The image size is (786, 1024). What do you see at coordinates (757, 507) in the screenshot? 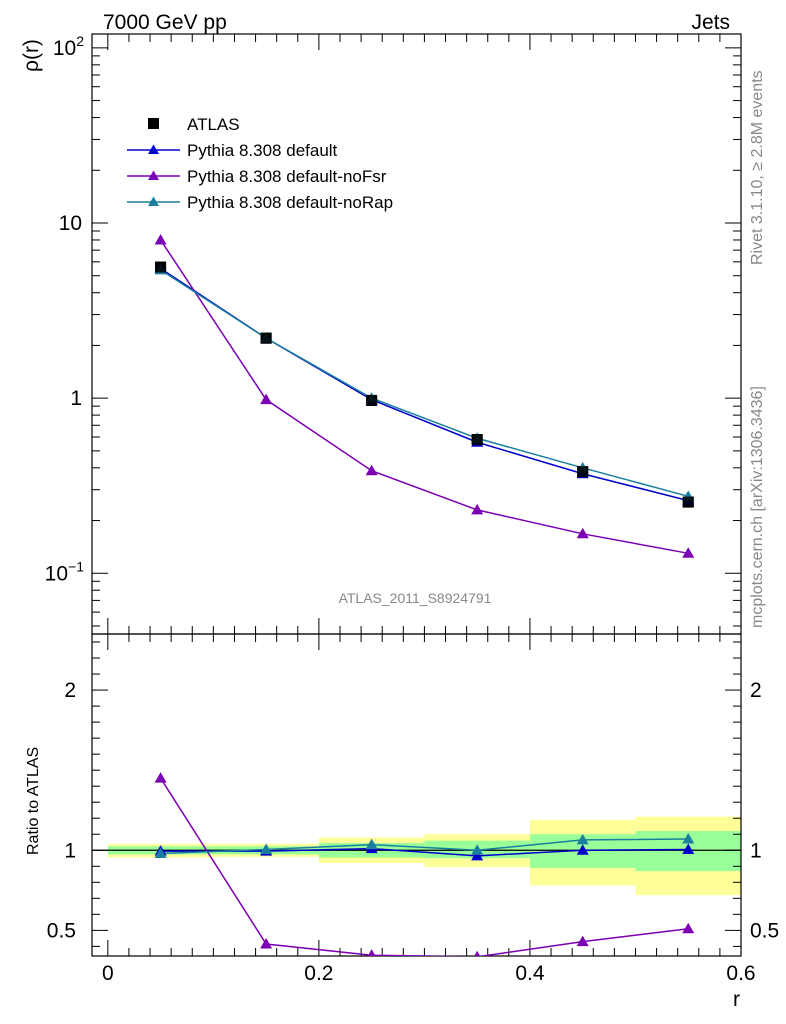
I see `mcplots-label: mcplots.cern.ch [arXiv:1306.3436]` at bounding box center [757, 507].